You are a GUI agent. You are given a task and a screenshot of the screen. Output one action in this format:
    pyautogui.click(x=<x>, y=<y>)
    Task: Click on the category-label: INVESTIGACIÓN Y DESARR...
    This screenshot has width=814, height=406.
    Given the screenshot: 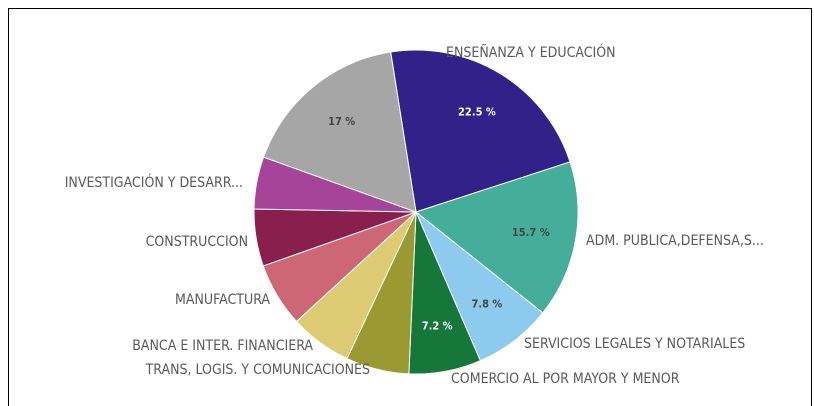 What is the action you would take?
    pyautogui.click(x=154, y=182)
    